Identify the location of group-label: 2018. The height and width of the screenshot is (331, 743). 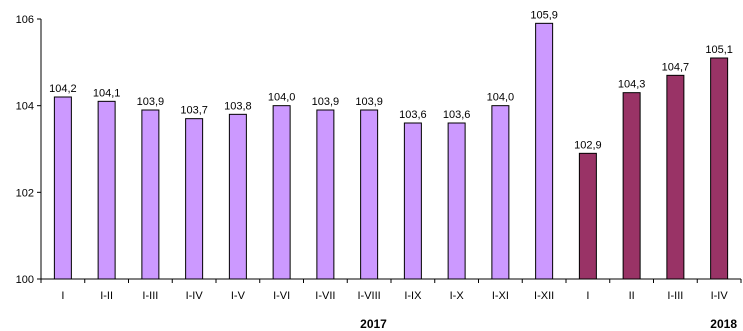
(723, 324).